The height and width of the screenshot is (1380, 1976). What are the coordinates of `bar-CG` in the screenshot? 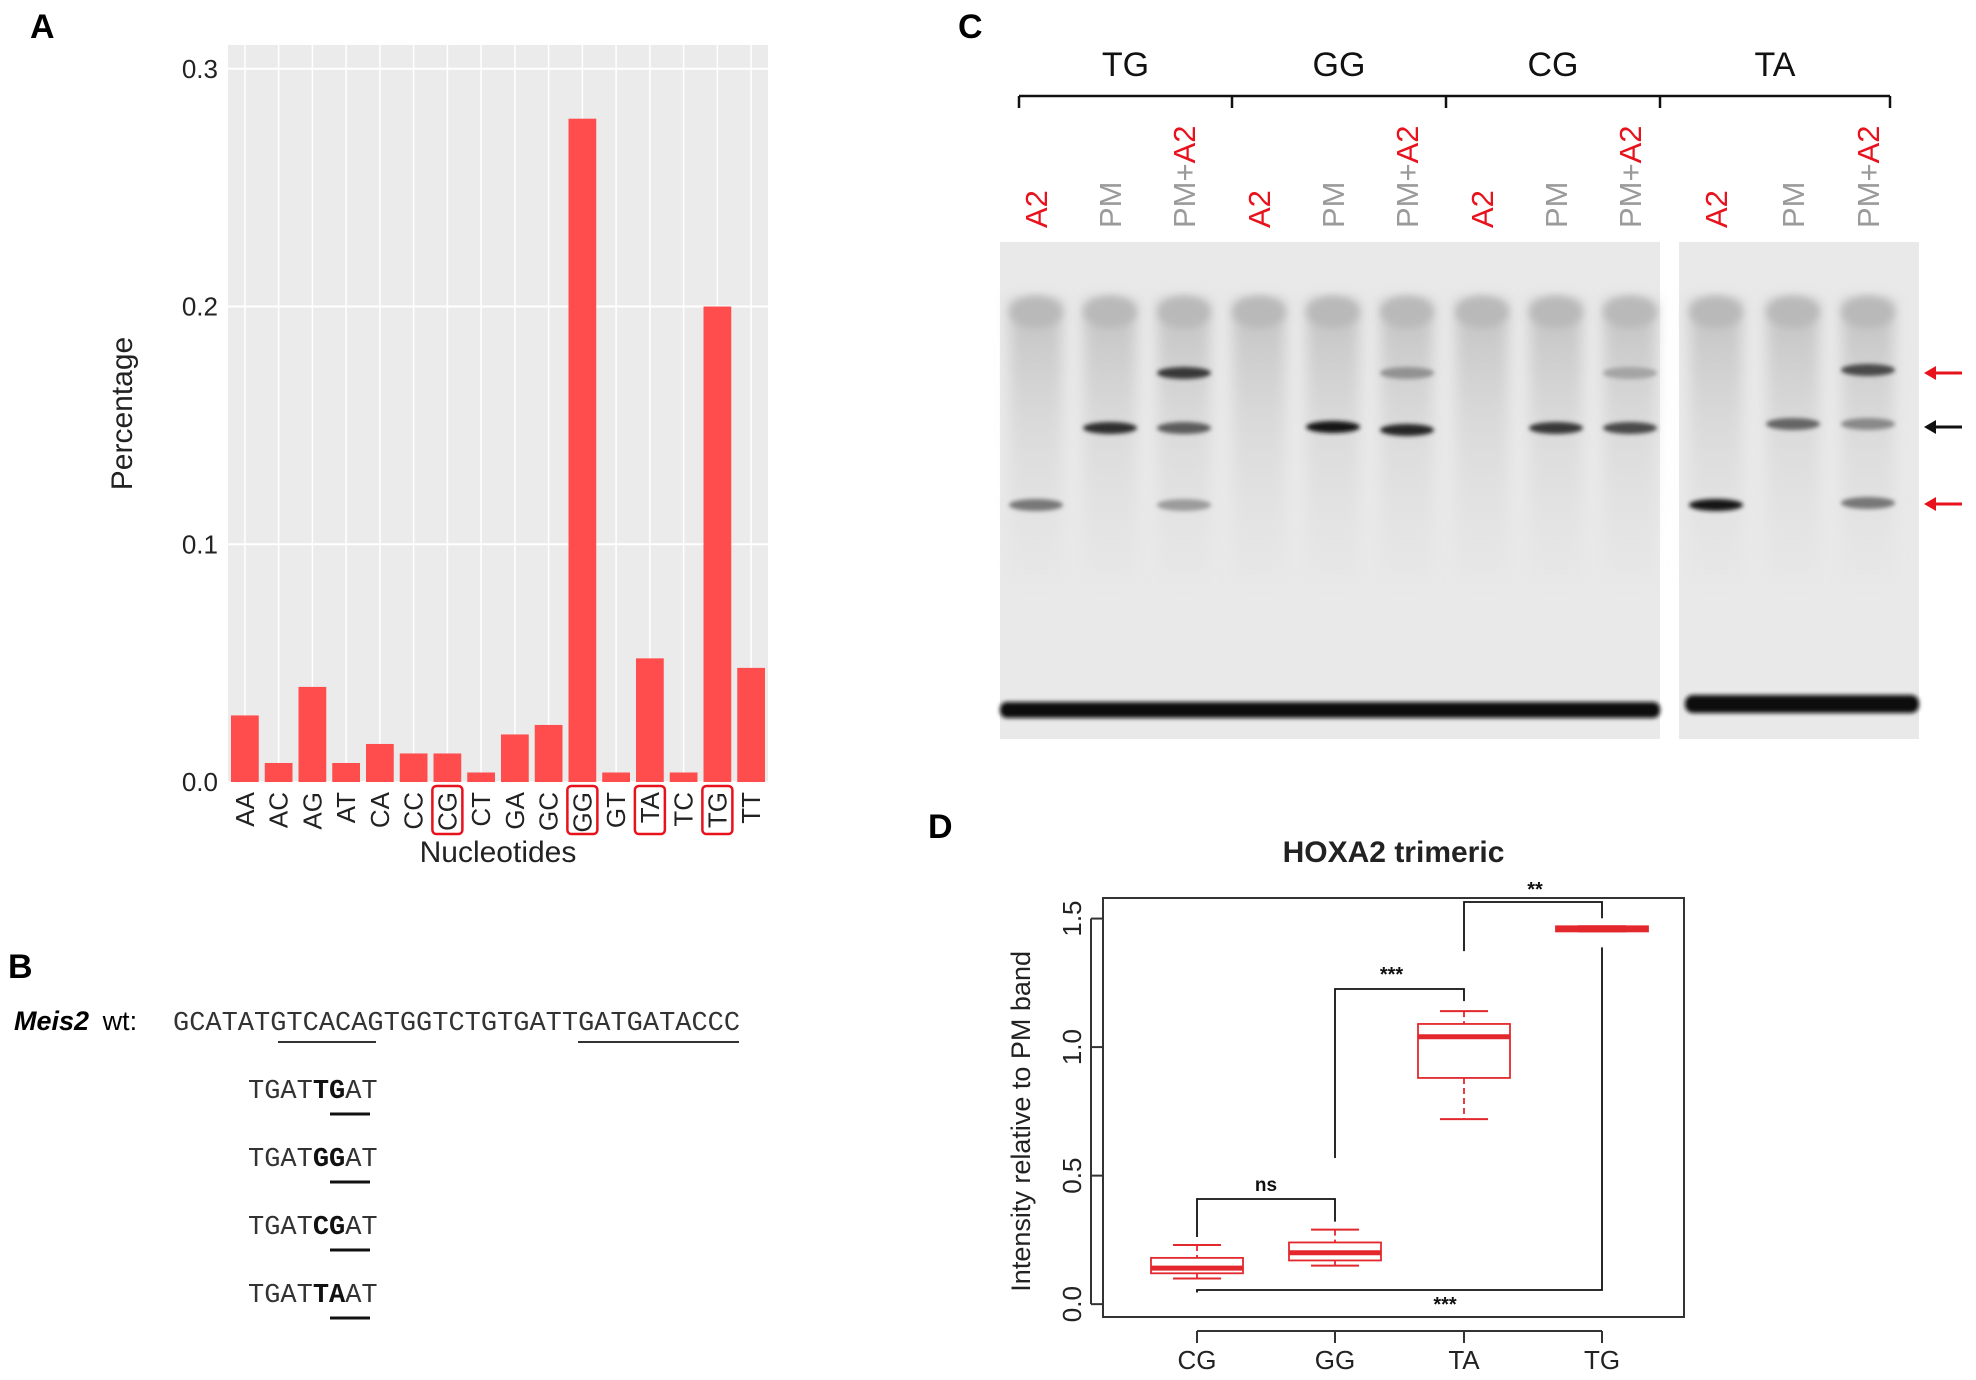 It's located at (447, 767).